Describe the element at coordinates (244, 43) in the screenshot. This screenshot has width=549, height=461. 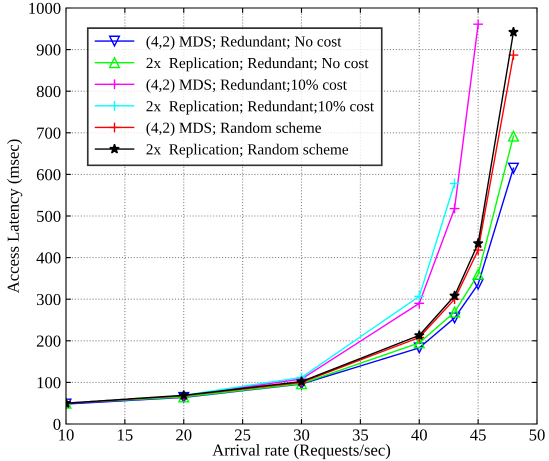
I see `legend-label: (4,2) MDS; Redundant; No cost` at that location.